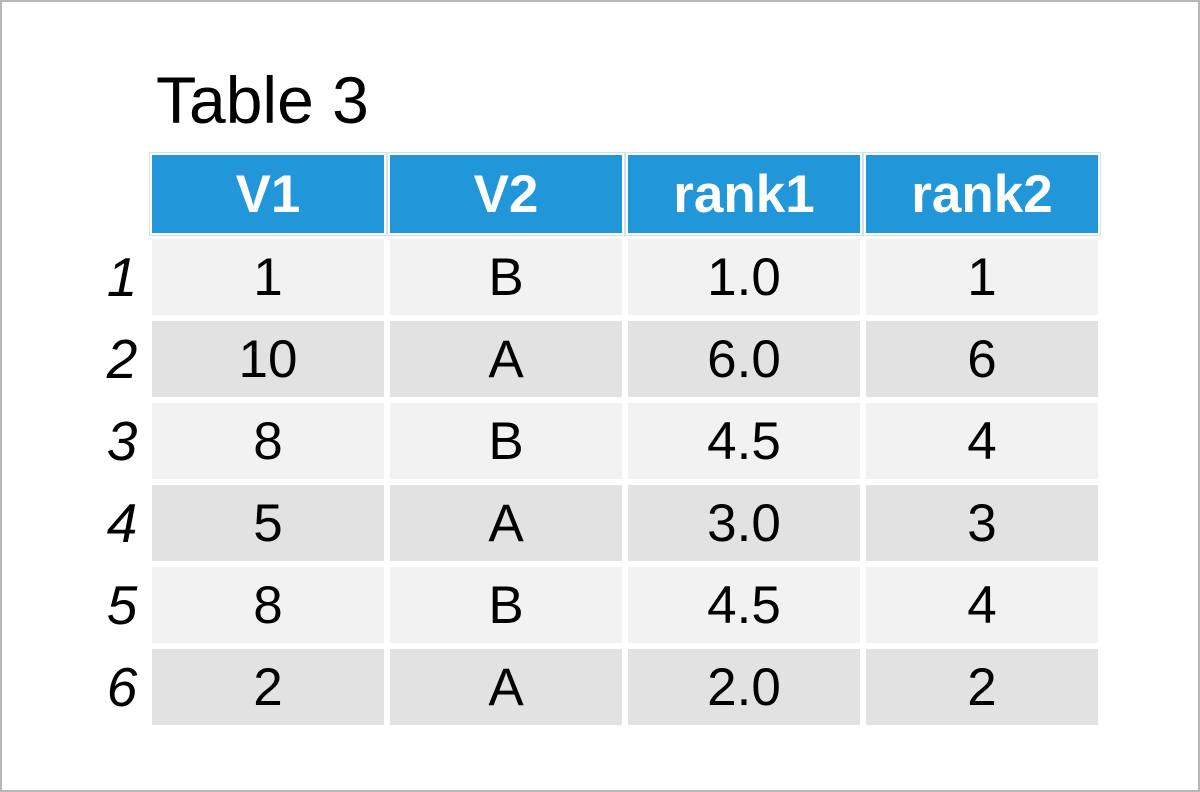 Image resolution: width=1200 pixels, height=792 pixels. I want to click on row-number-header, so click(122, 194).